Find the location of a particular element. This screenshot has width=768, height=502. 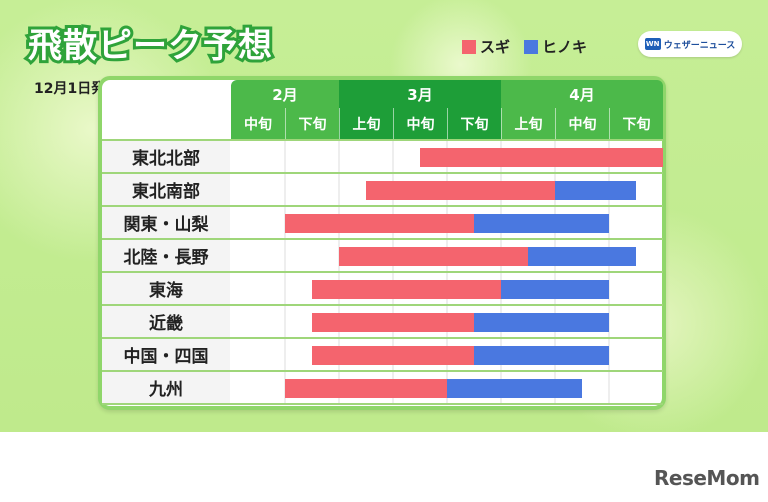

region-label: 北陸・長野 is located at coordinates (166, 255).